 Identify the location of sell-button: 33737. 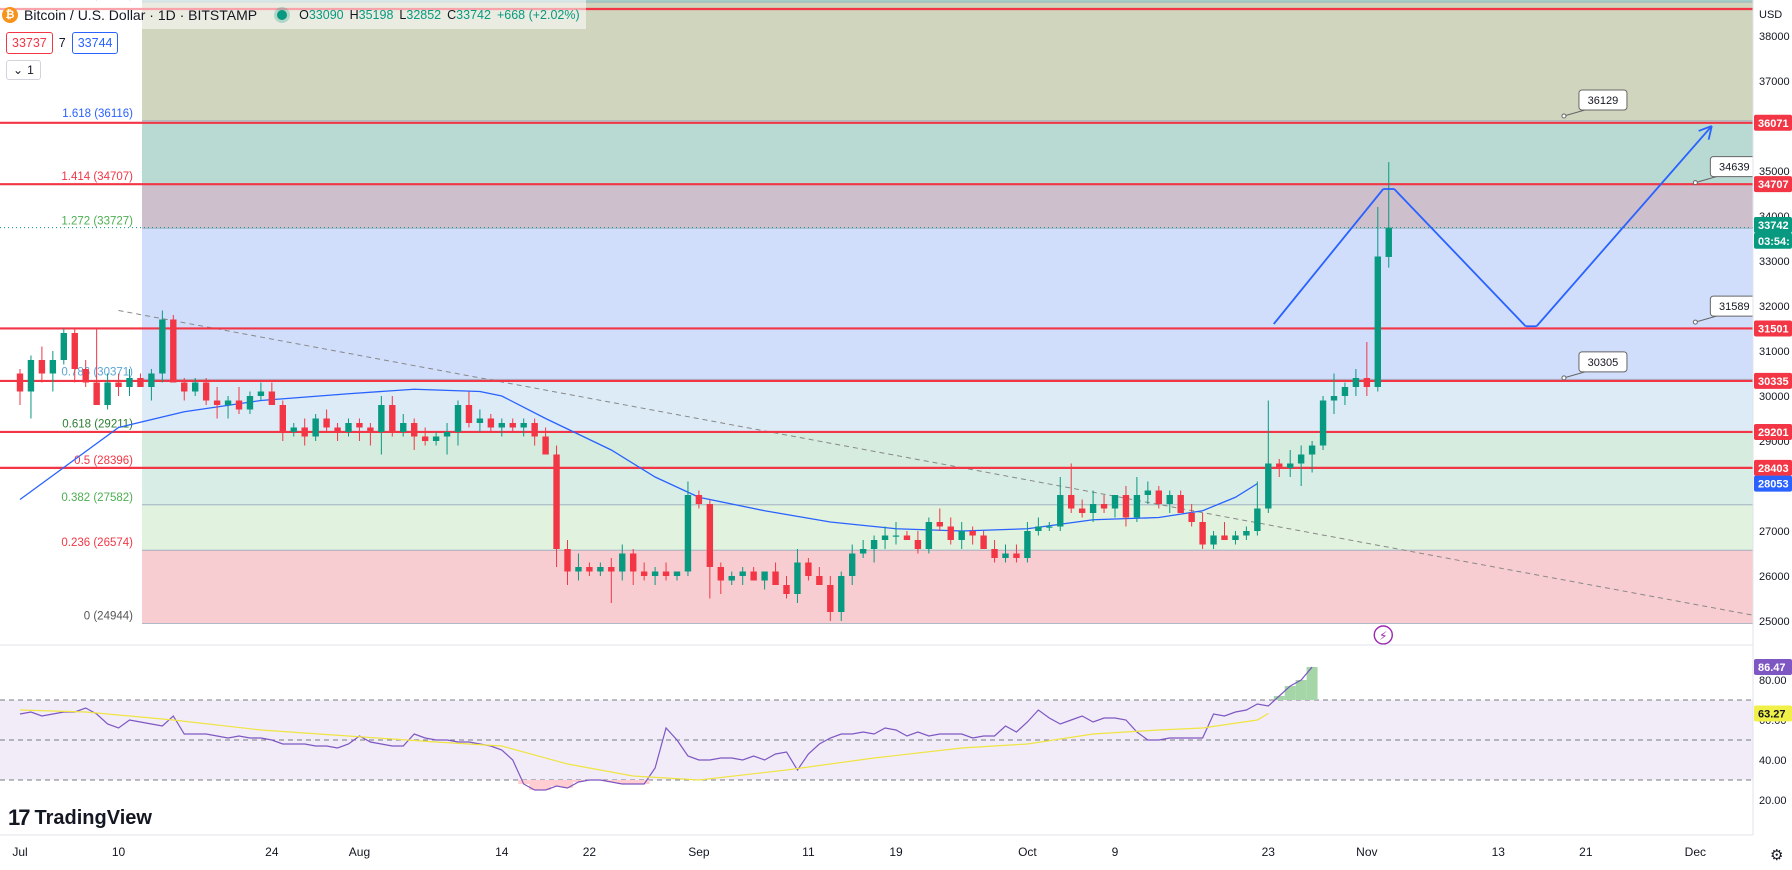
(29, 43).